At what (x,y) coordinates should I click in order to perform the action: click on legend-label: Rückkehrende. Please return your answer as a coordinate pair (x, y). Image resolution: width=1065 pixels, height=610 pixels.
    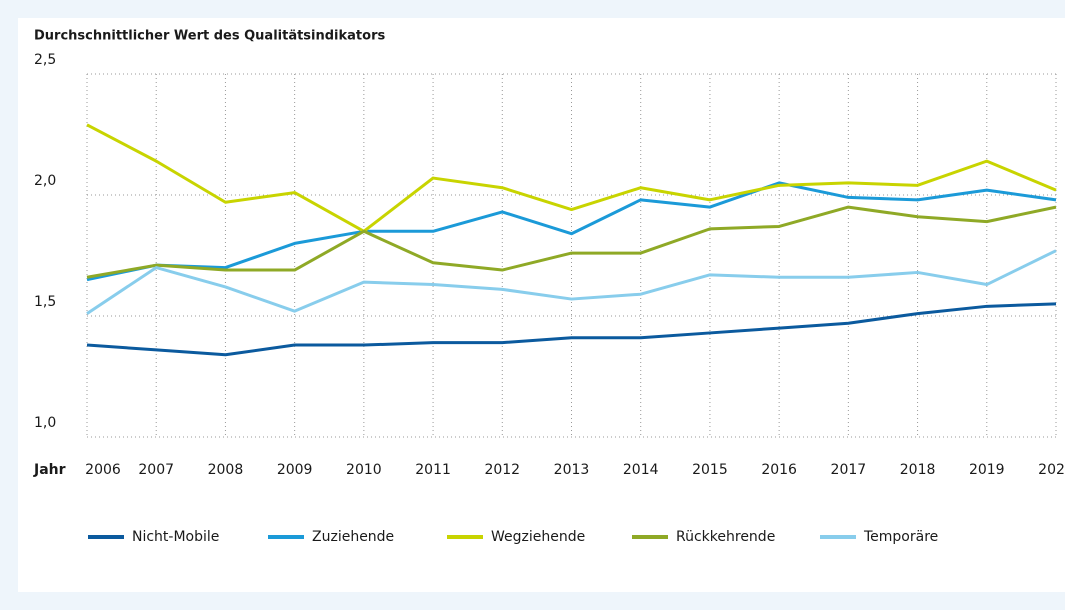
    Looking at the image, I should click on (725, 537).